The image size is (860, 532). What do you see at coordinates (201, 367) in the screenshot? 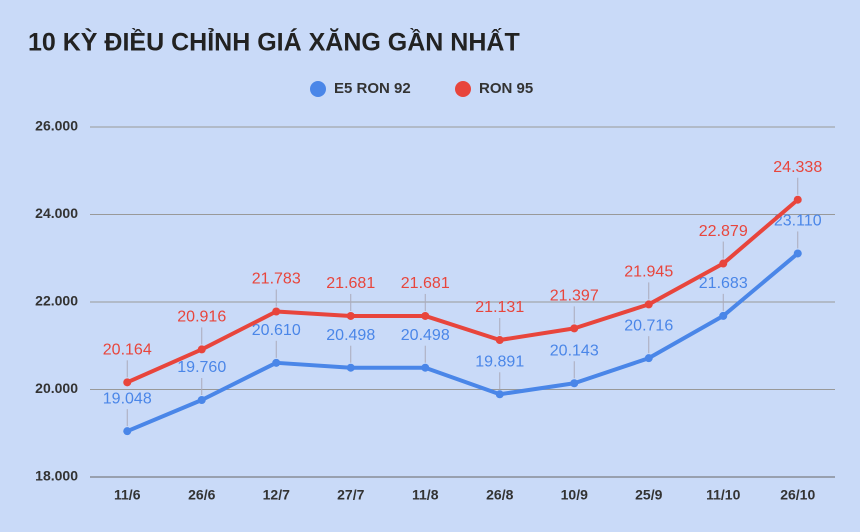
I see `data-label: 19.760` at bounding box center [201, 367].